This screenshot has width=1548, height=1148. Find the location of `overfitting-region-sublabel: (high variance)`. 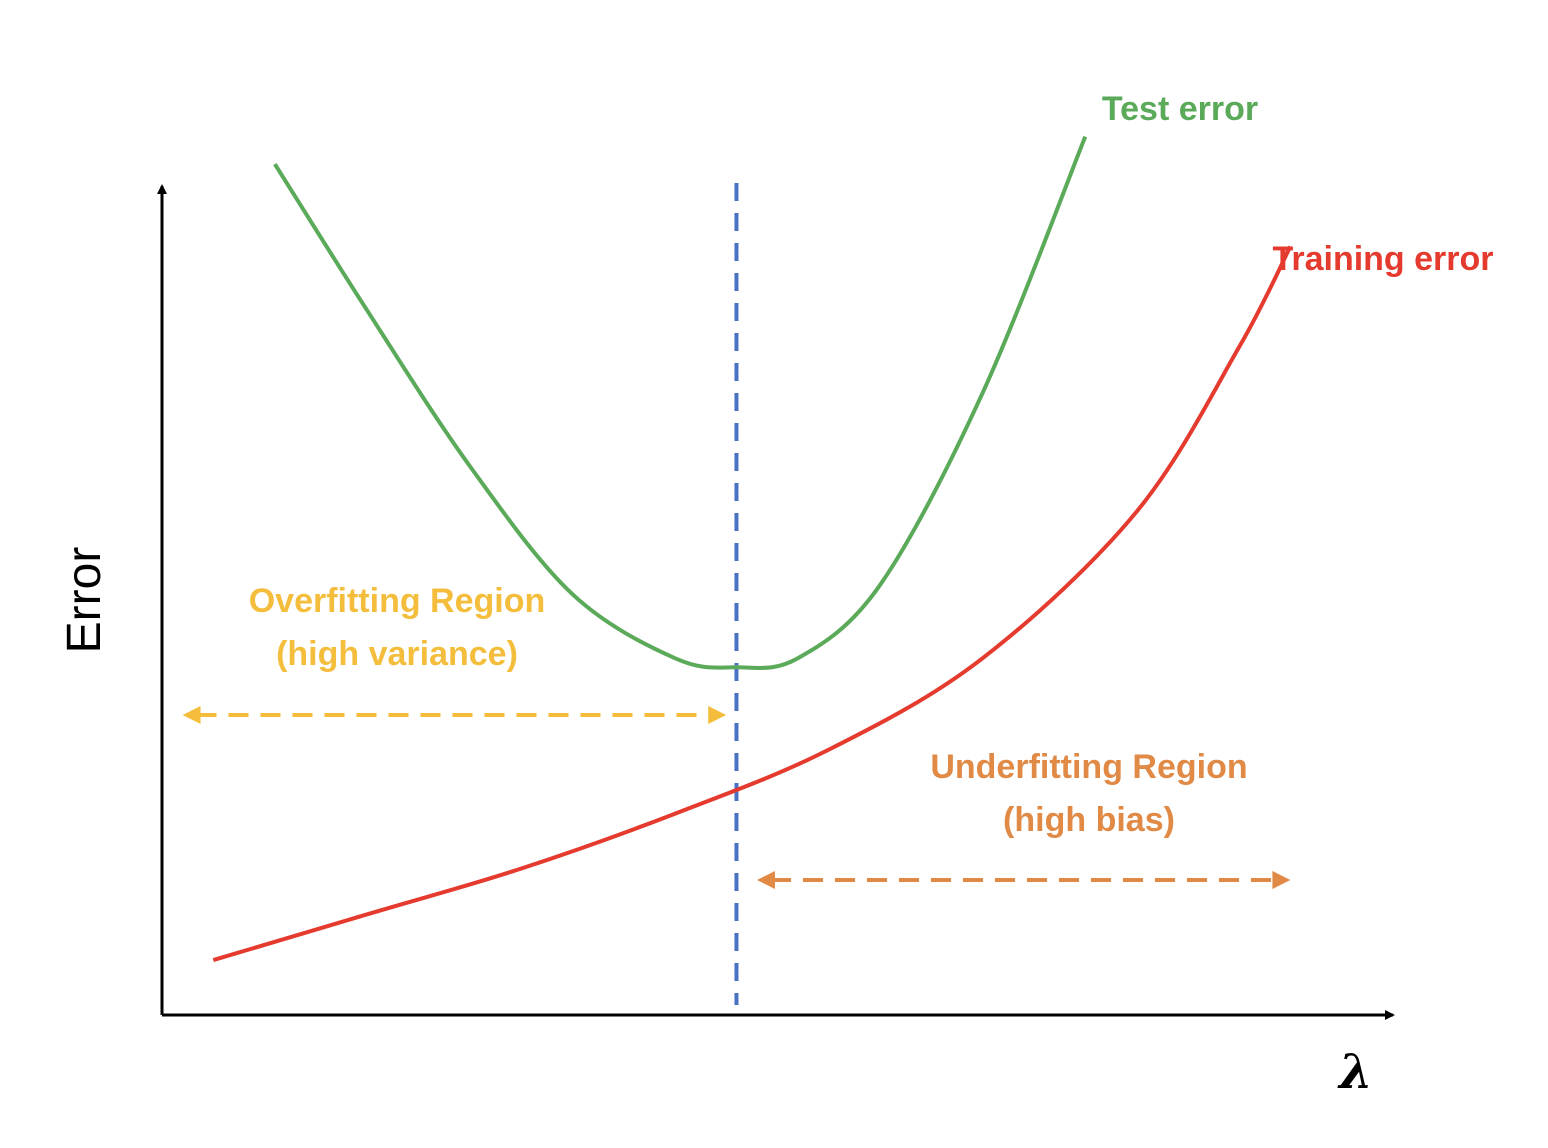

overfitting-region-sublabel: (high variance) is located at coordinates (397, 654).